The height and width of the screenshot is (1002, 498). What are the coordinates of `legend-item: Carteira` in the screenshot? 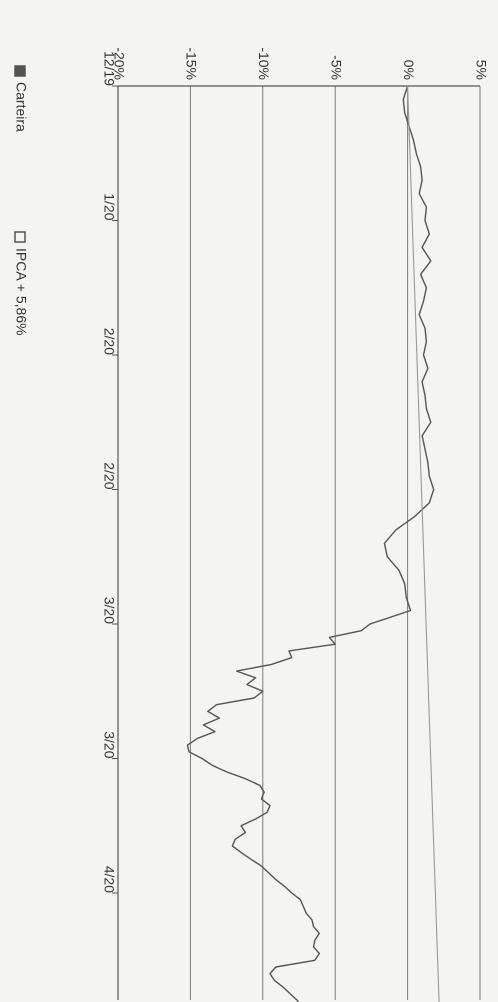 It's located at (21, 98).